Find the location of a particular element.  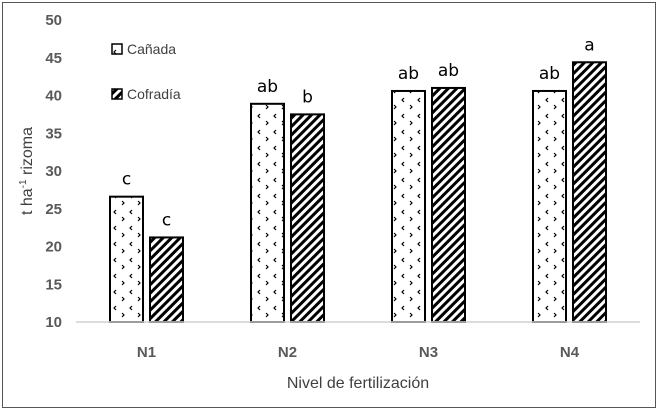

legend-label: Cañada is located at coordinates (151, 49).